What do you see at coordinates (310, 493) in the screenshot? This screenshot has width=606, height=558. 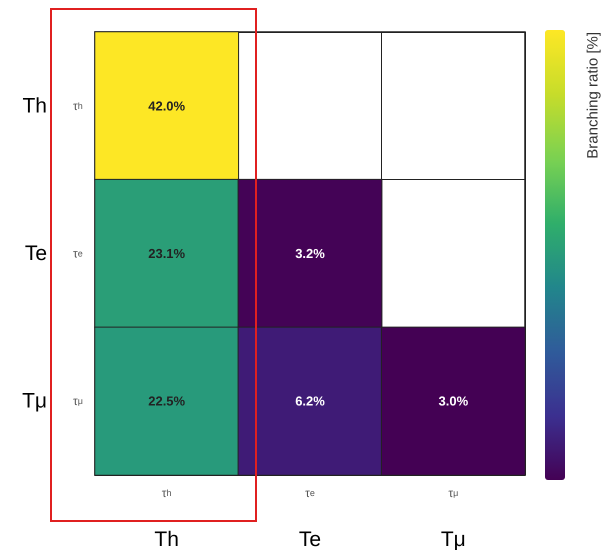 I see `x-tick-label: τe` at bounding box center [310, 493].